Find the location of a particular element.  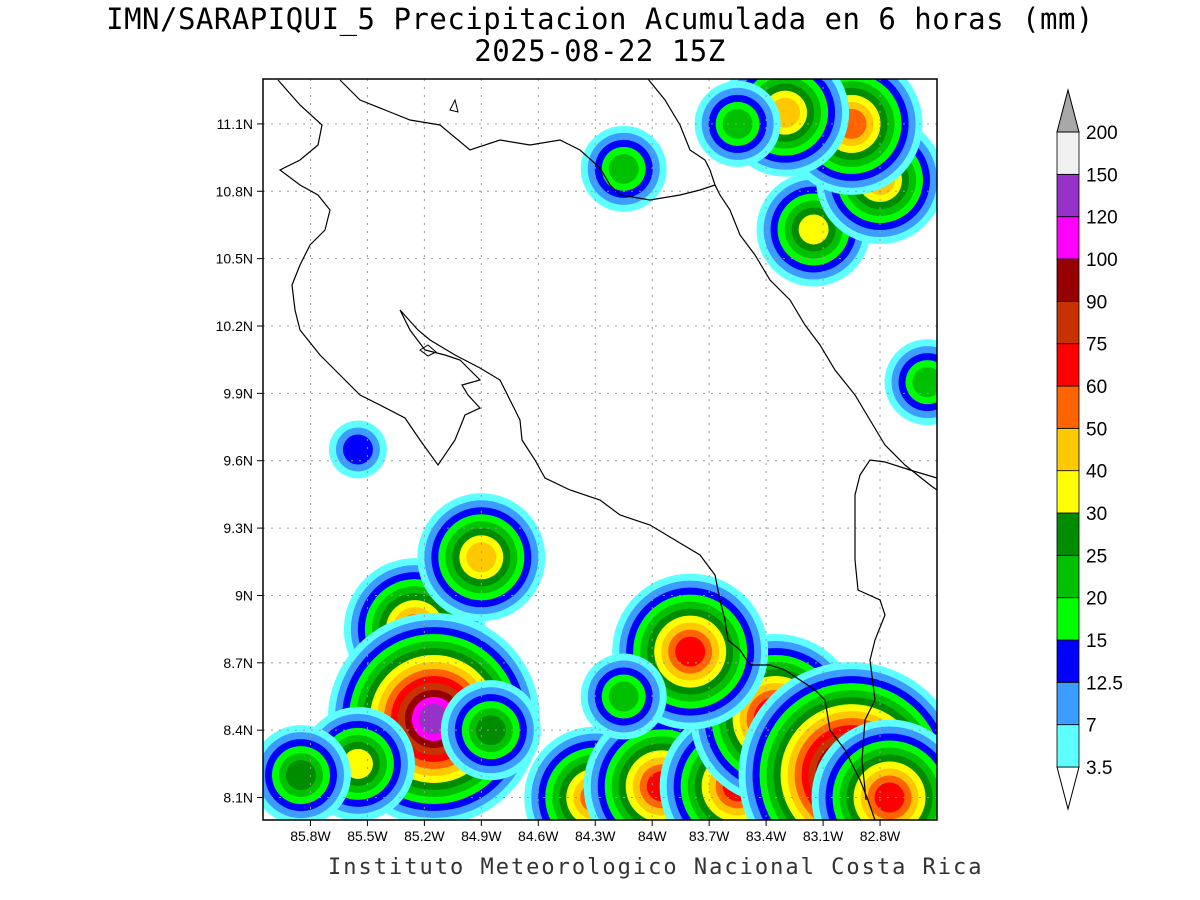

x-tick-label: 83.7W is located at coordinates (709, 836).